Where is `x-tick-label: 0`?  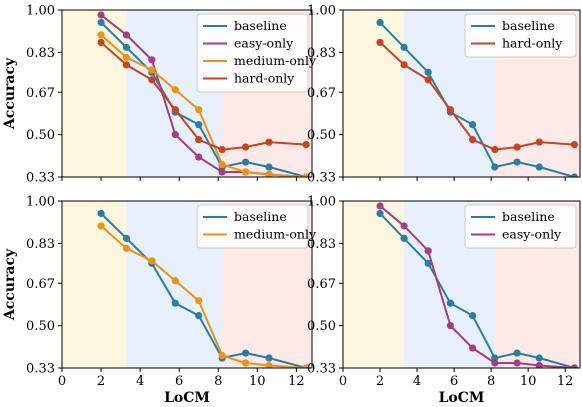
x-tick-label: 0 is located at coordinates (62, 381).